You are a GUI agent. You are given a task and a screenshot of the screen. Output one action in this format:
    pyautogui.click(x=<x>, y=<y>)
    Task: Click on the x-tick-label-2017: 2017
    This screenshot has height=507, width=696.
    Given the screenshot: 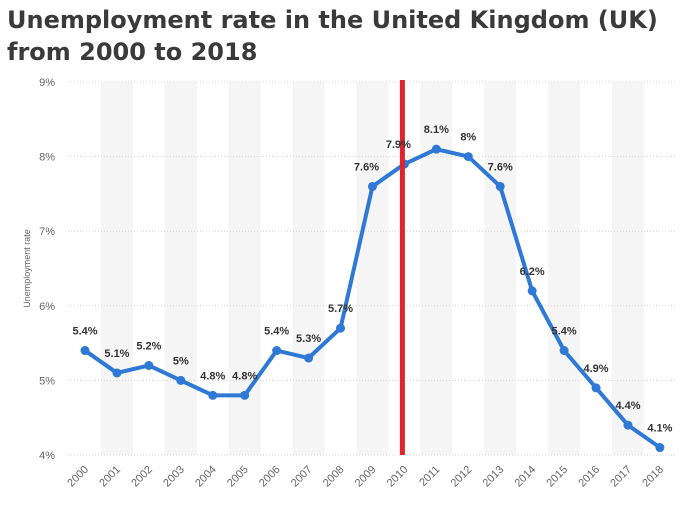 What is the action you would take?
    pyautogui.click(x=621, y=477)
    